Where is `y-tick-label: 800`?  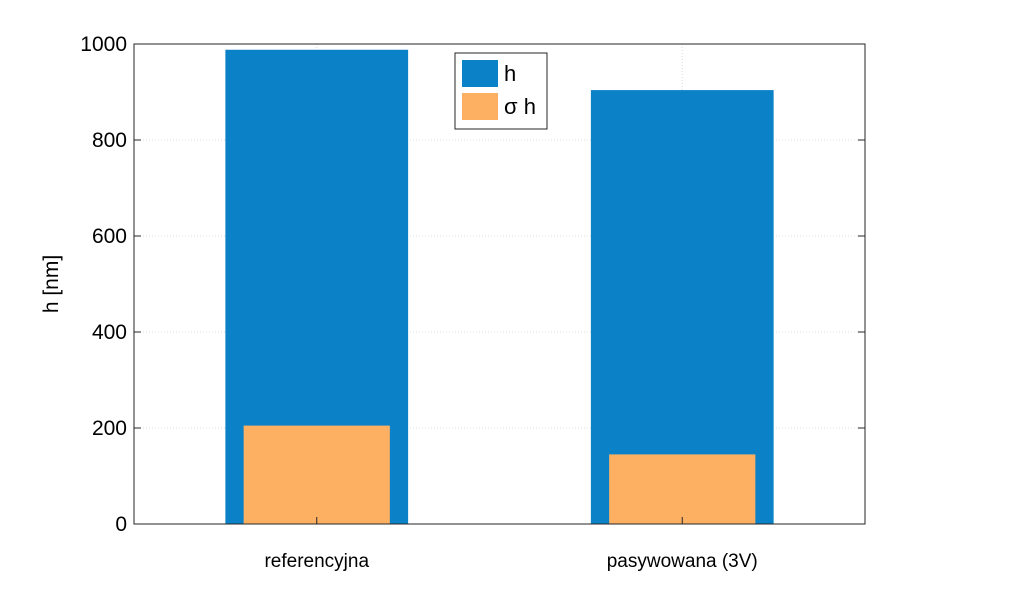 y-tick-label: 800 is located at coordinates (109, 140).